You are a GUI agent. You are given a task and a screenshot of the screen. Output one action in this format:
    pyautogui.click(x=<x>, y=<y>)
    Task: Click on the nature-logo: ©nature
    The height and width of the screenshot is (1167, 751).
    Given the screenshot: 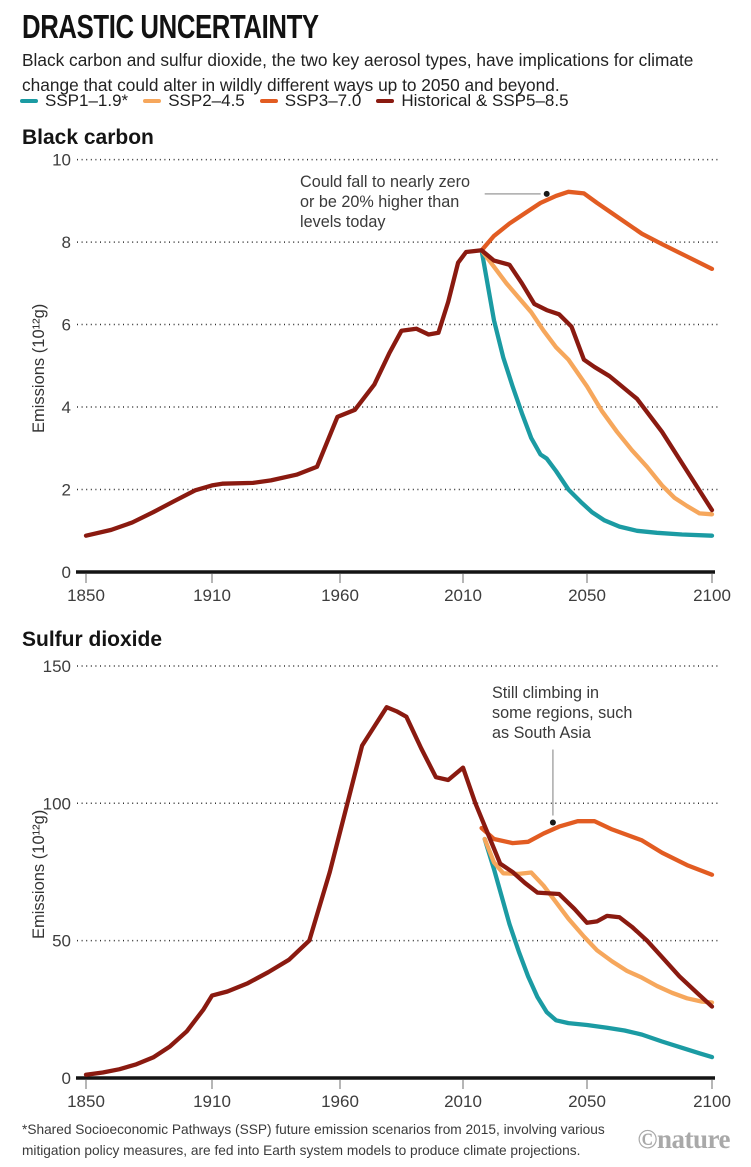 What is the action you would take?
    pyautogui.click(x=683, y=1139)
    